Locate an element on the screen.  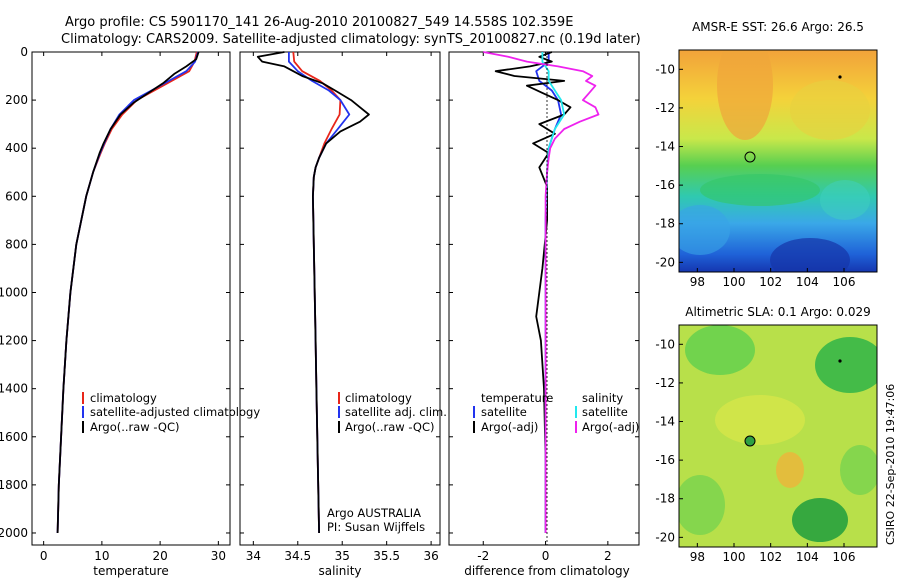
difference-tick-labels: -2 0 2 is located at coordinates (544, 307).